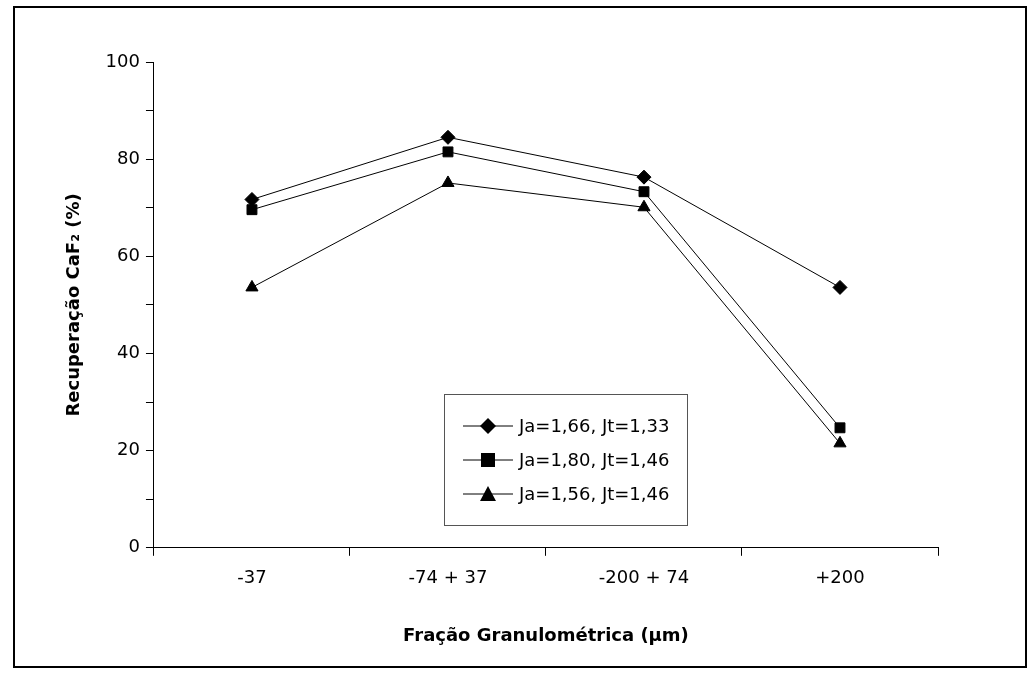 The width and height of the screenshot is (1034, 673). I want to click on y-axis-title: Recuperação CaF₂ (%), so click(73, 305).